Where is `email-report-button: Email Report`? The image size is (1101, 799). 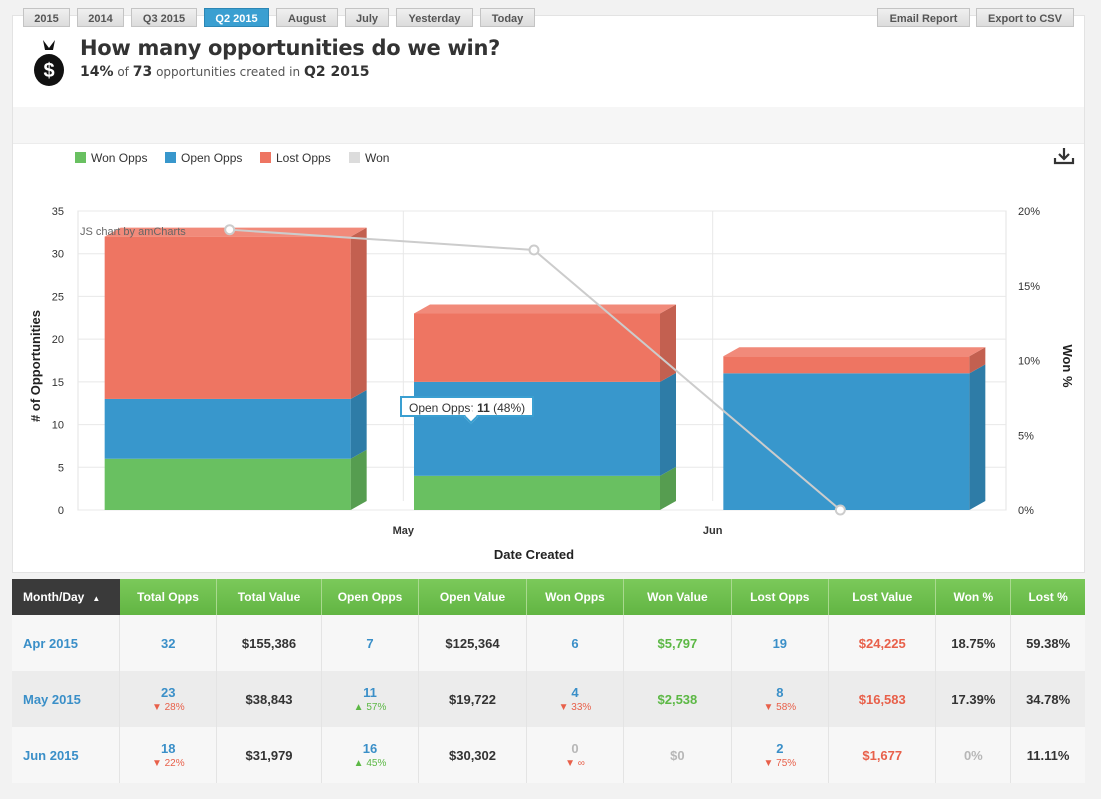 email-report-button: Email Report is located at coordinates (923, 17).